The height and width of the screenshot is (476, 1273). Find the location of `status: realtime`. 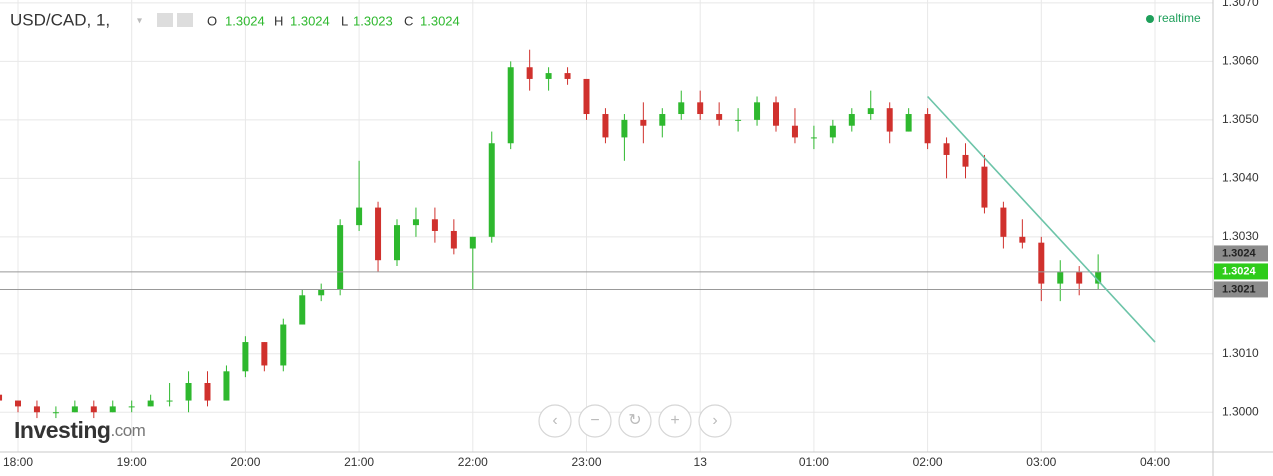

status: realtime is located at coordinates (1179, 18).